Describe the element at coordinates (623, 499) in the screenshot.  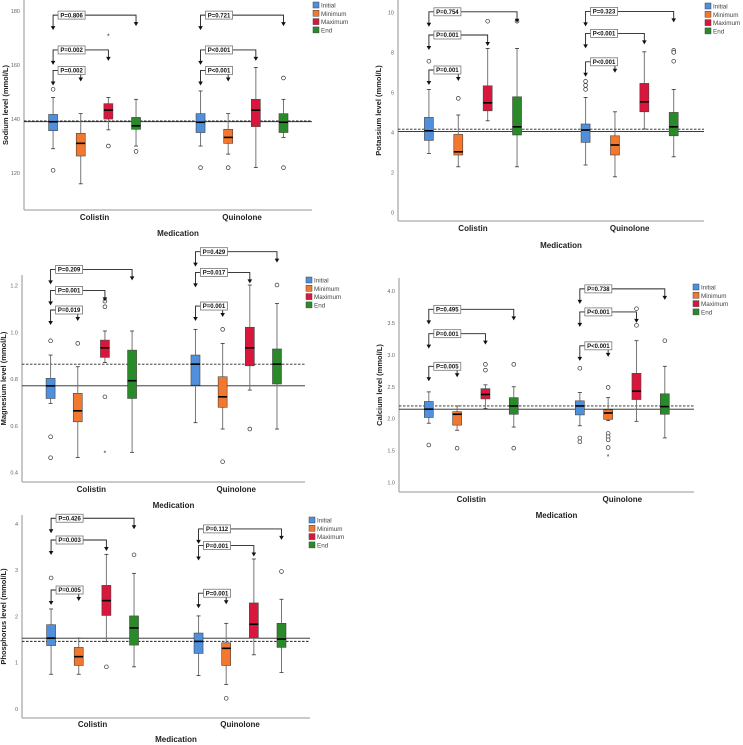
I see `x-category-label: Quinolone` at that location.